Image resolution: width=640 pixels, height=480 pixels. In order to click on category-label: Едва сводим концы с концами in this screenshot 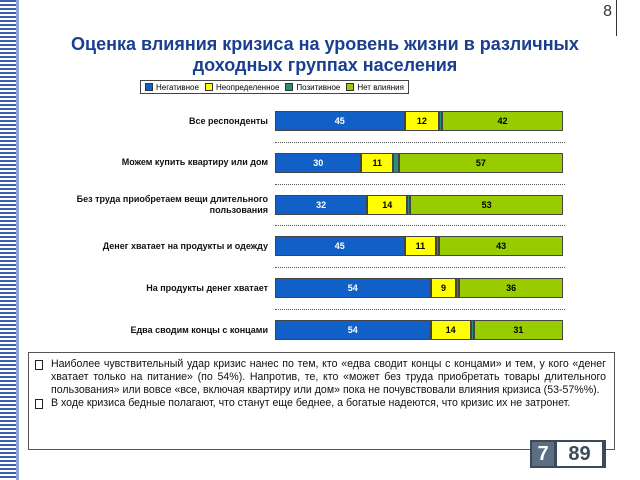, I will do `click(199, 329)`.